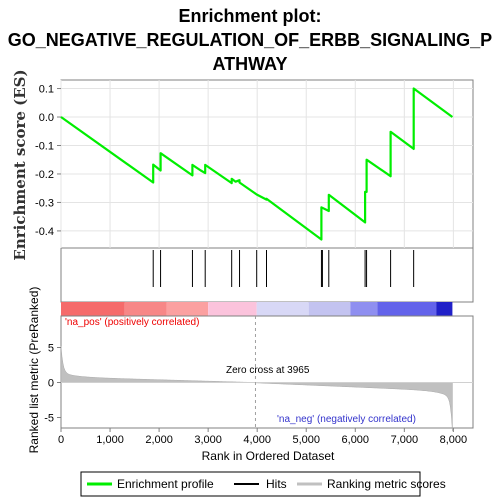  I want to click on ranking-heatbar, so click(257, 309).